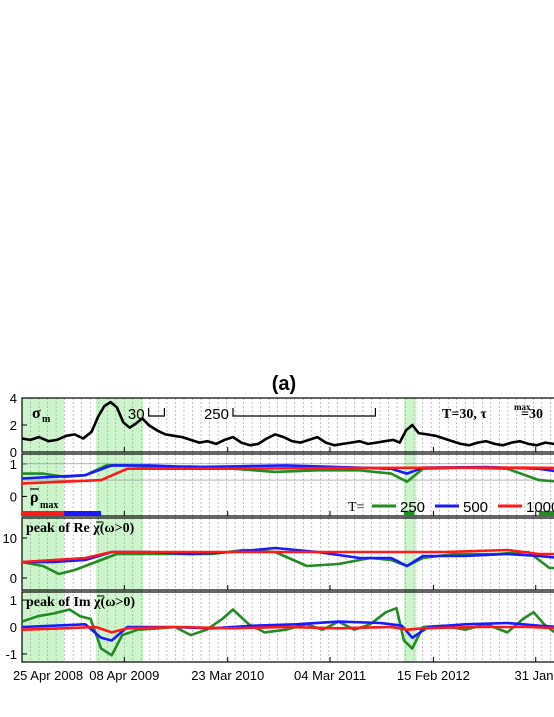 Image resolution: width=554 pixels, height=717 pixels. Describe the element at coordinates (532, 414) in the screenshot. I see `annotation-value: =30` at that location.